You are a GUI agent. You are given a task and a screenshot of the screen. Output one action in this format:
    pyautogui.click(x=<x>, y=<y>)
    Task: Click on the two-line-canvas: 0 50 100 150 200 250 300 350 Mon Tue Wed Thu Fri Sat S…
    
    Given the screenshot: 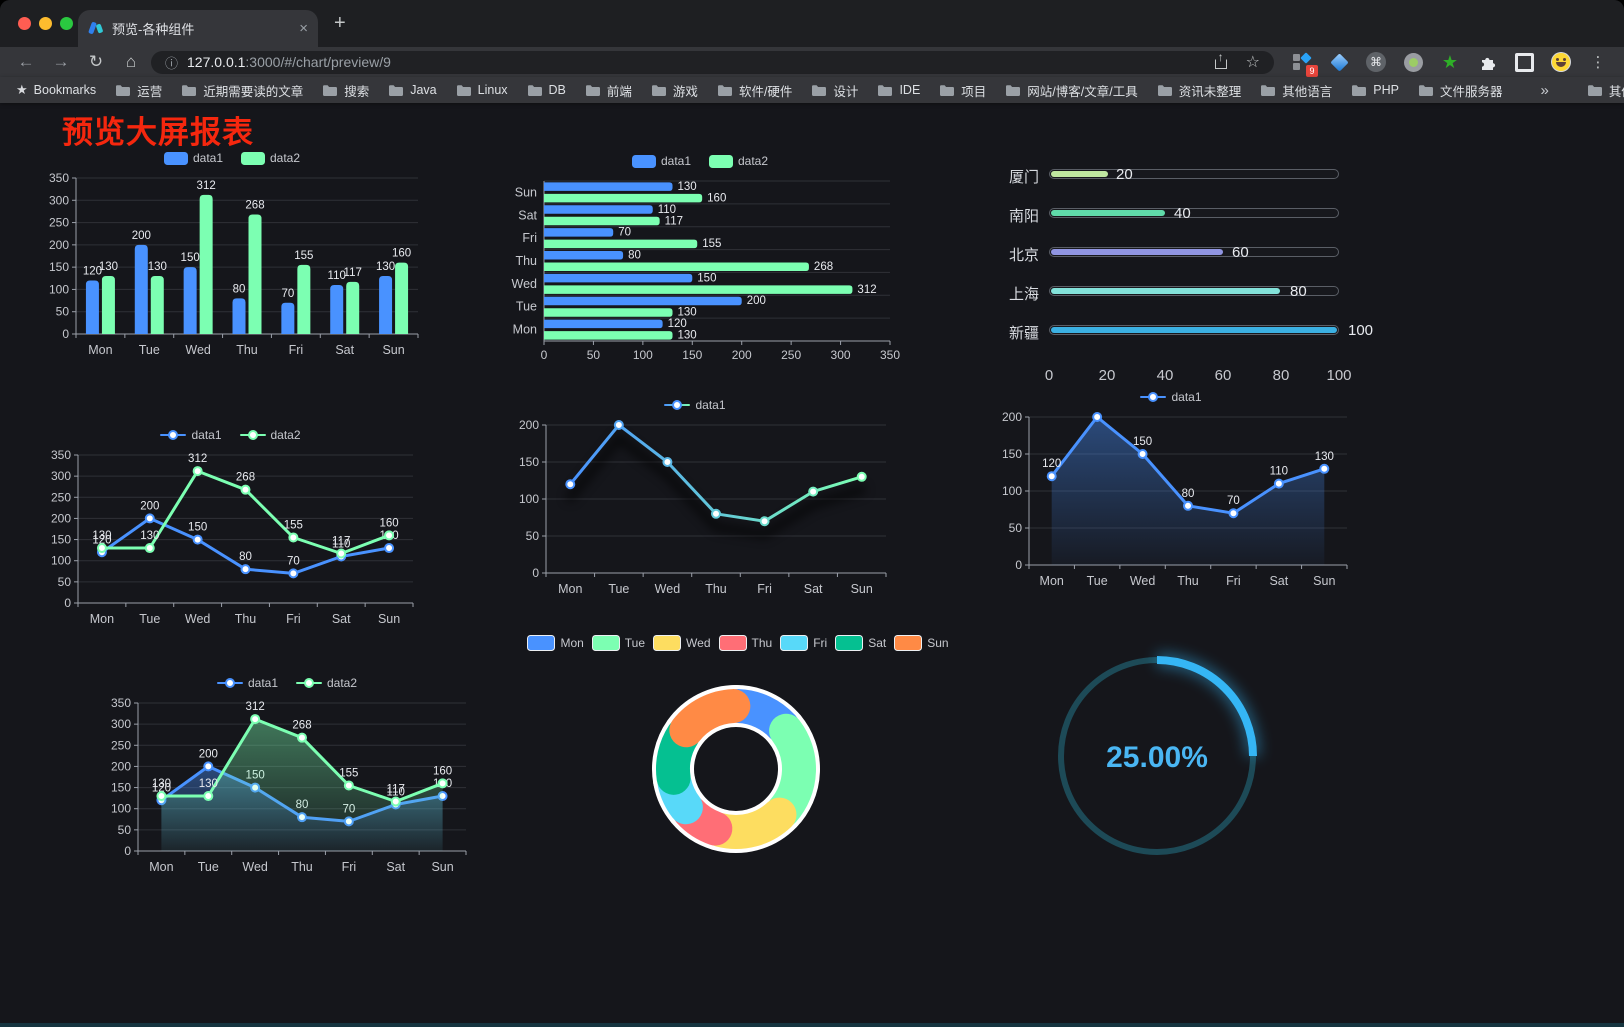 What is the action you would take?
    pyautogui.click(x=230, y=546)
    